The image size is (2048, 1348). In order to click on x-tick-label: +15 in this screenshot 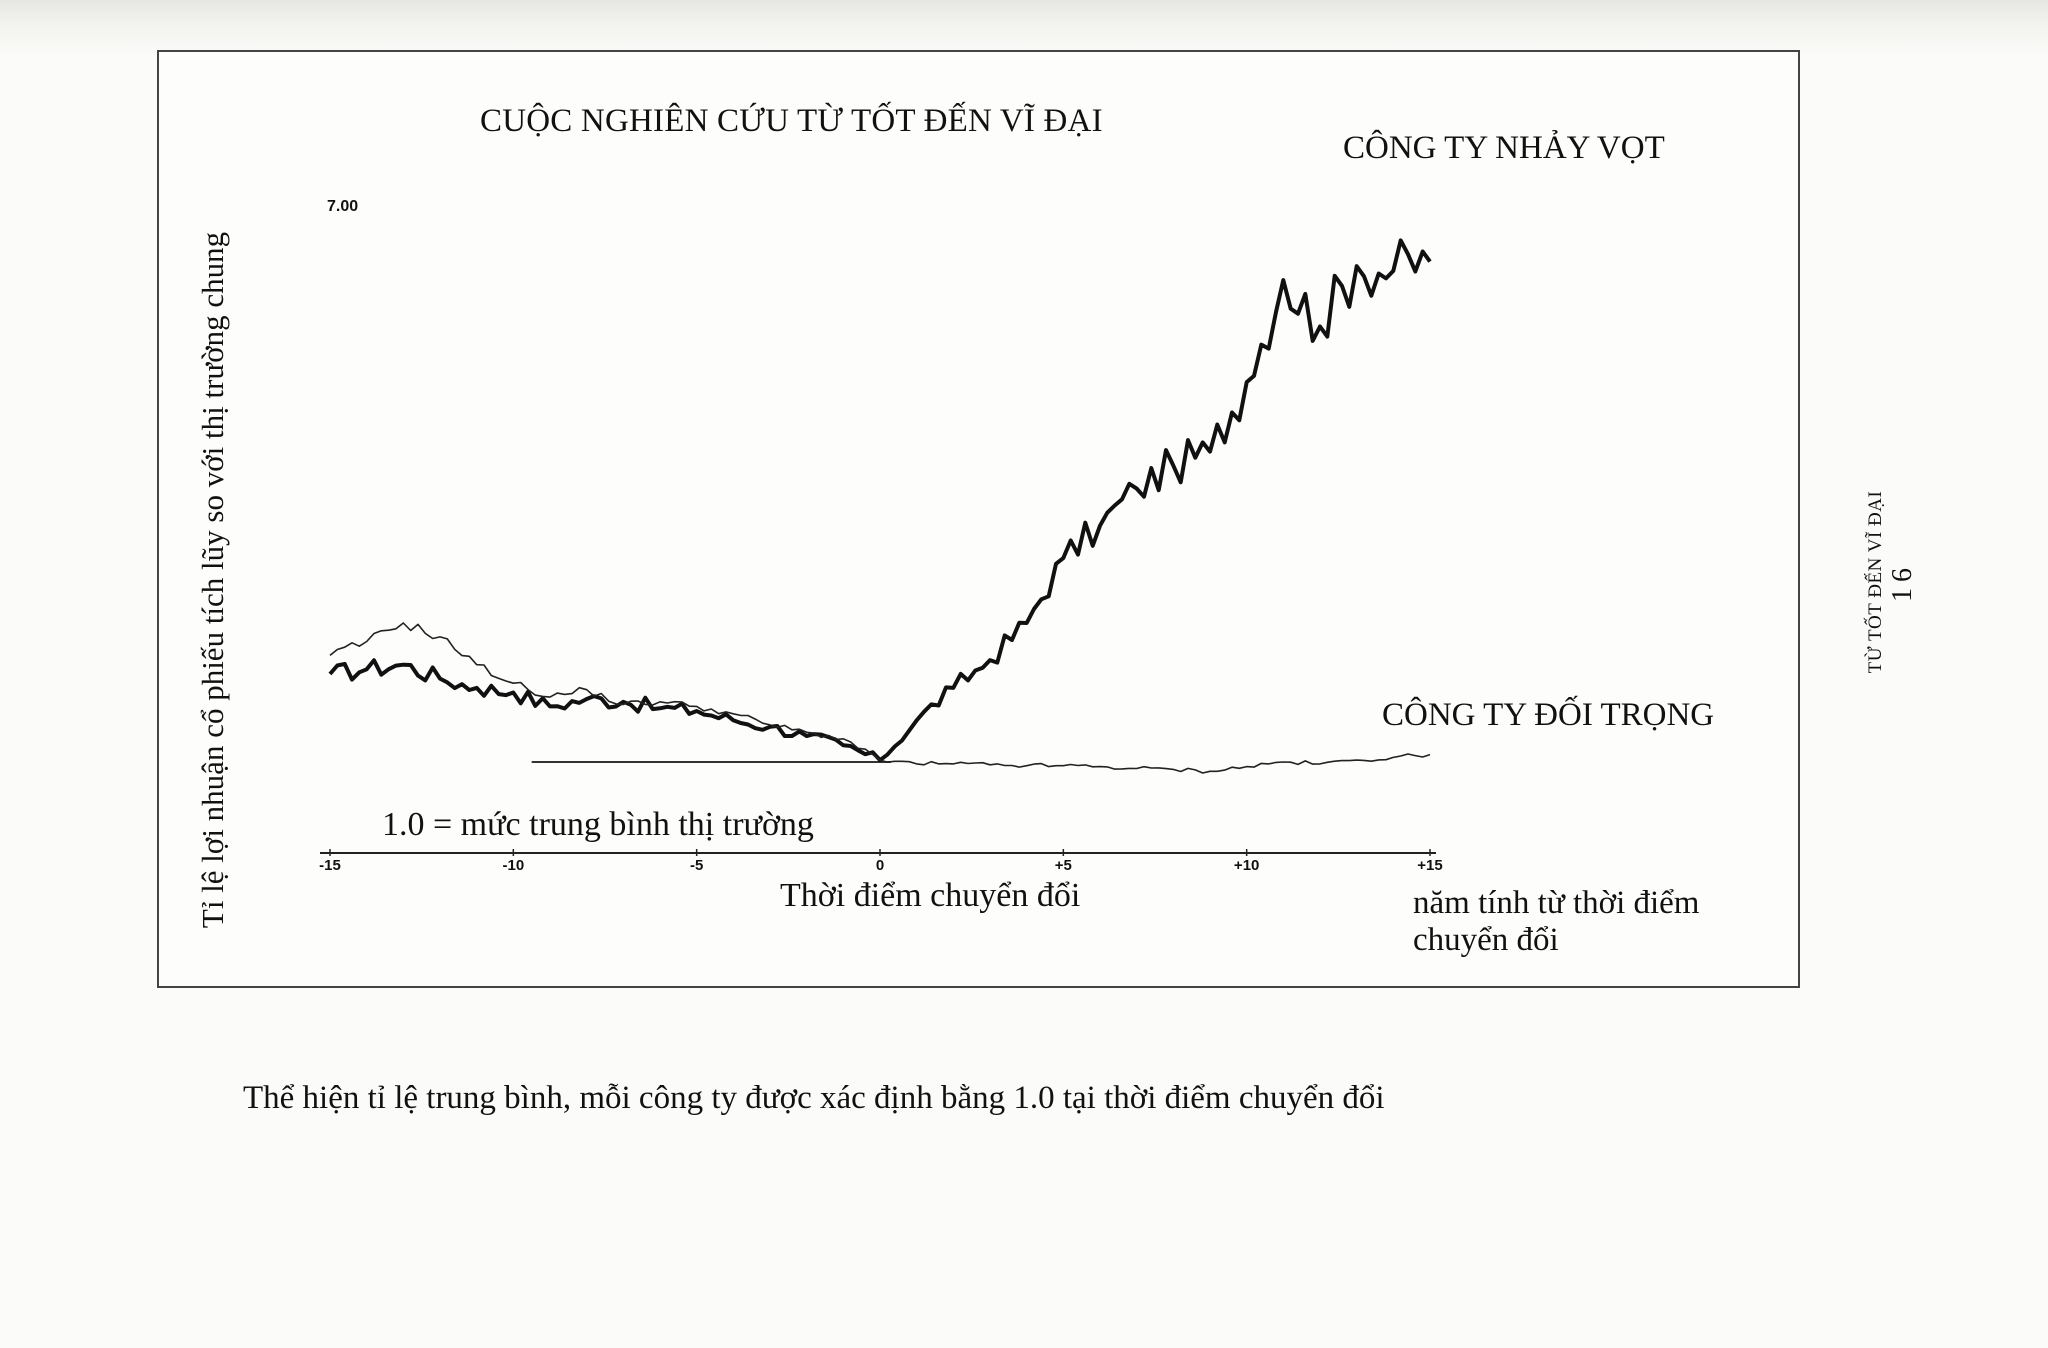, I will do `click(1430, 865)`.